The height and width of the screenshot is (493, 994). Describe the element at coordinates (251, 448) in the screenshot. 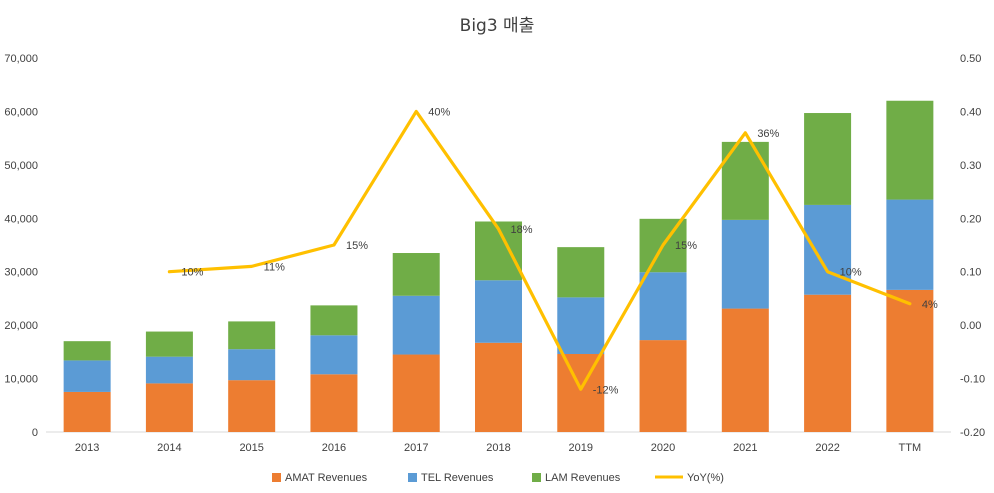

I see `x-tick-label: 2015` at that location.